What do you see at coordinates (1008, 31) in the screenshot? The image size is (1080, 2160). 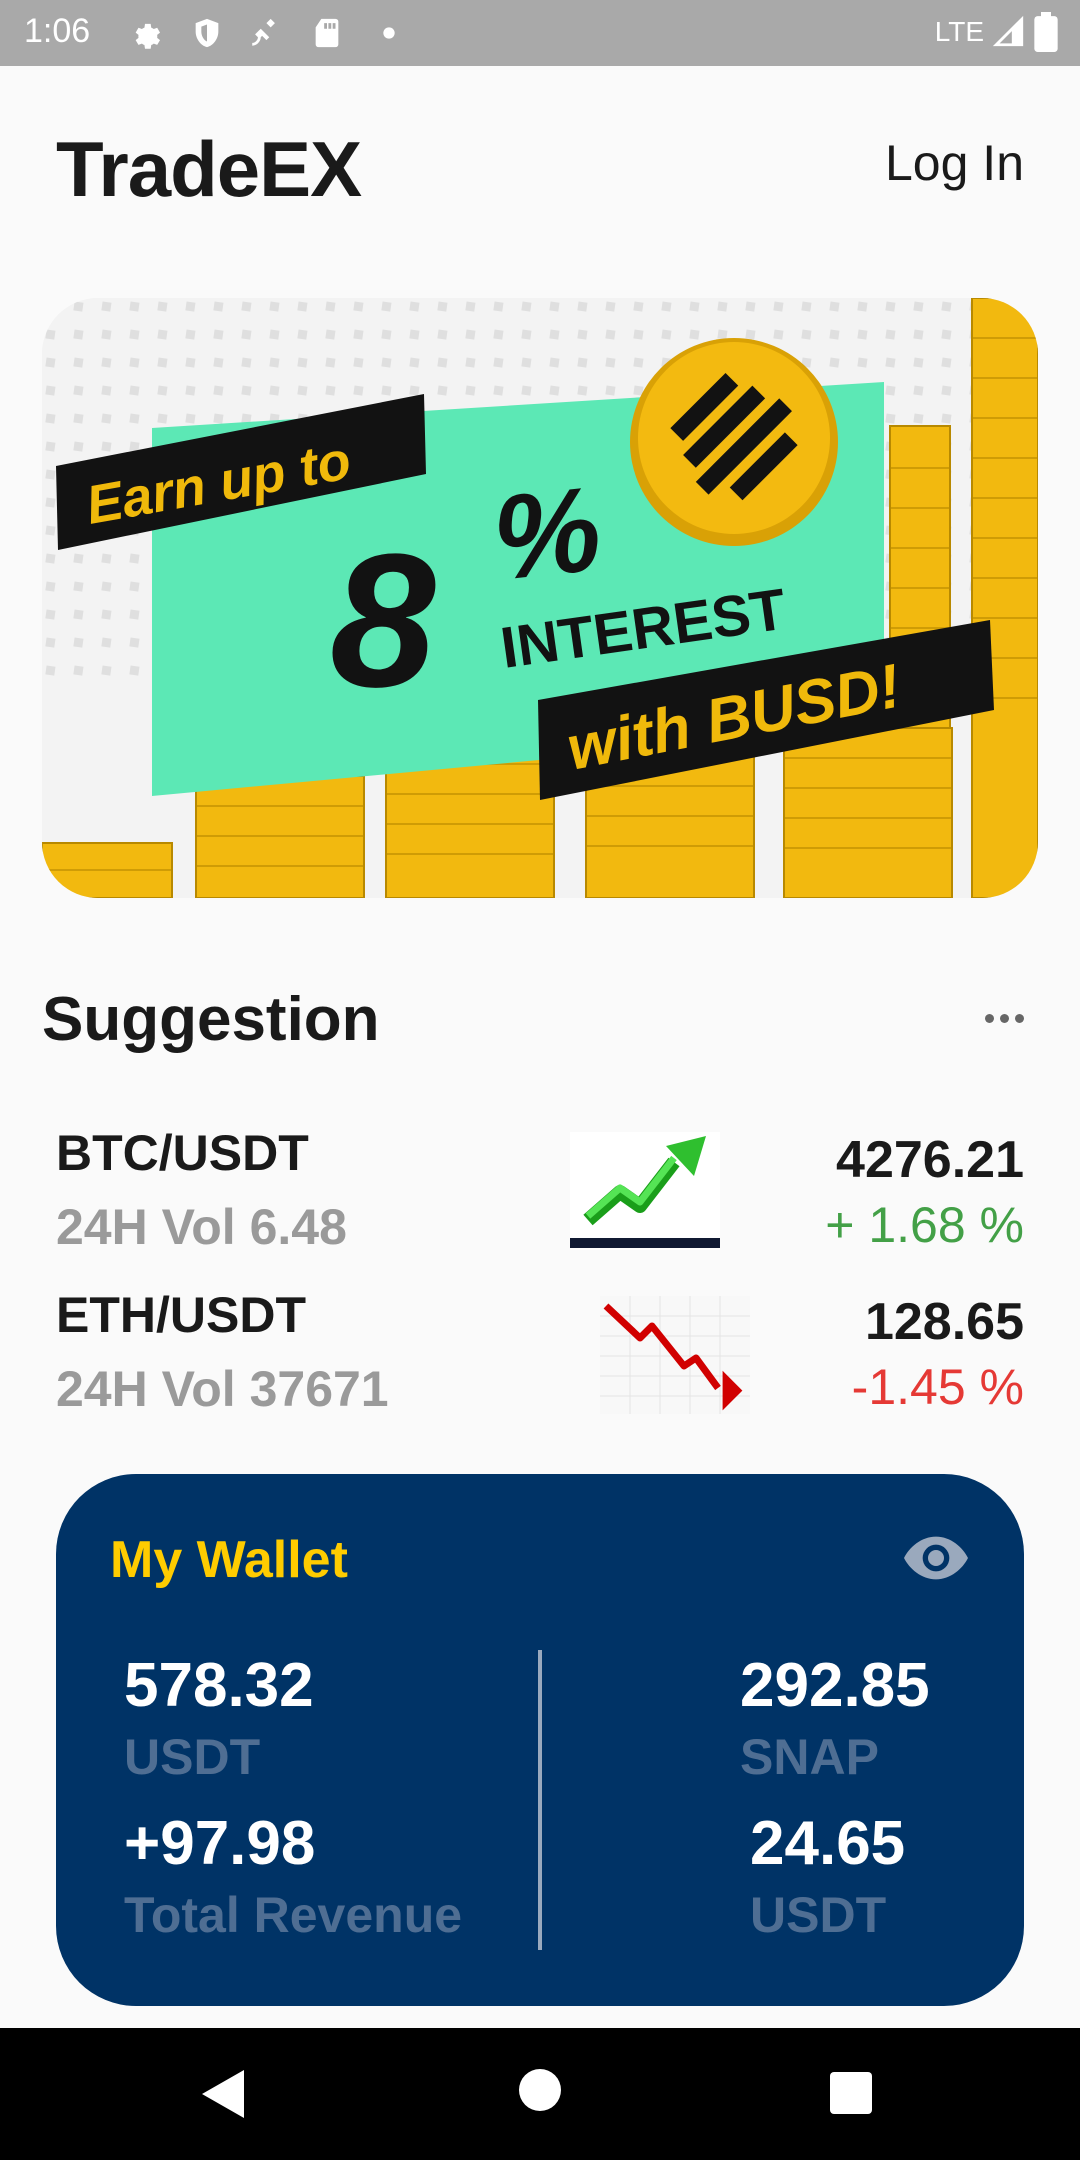 I see `signal-icon` at bounding box center [1008, 31].